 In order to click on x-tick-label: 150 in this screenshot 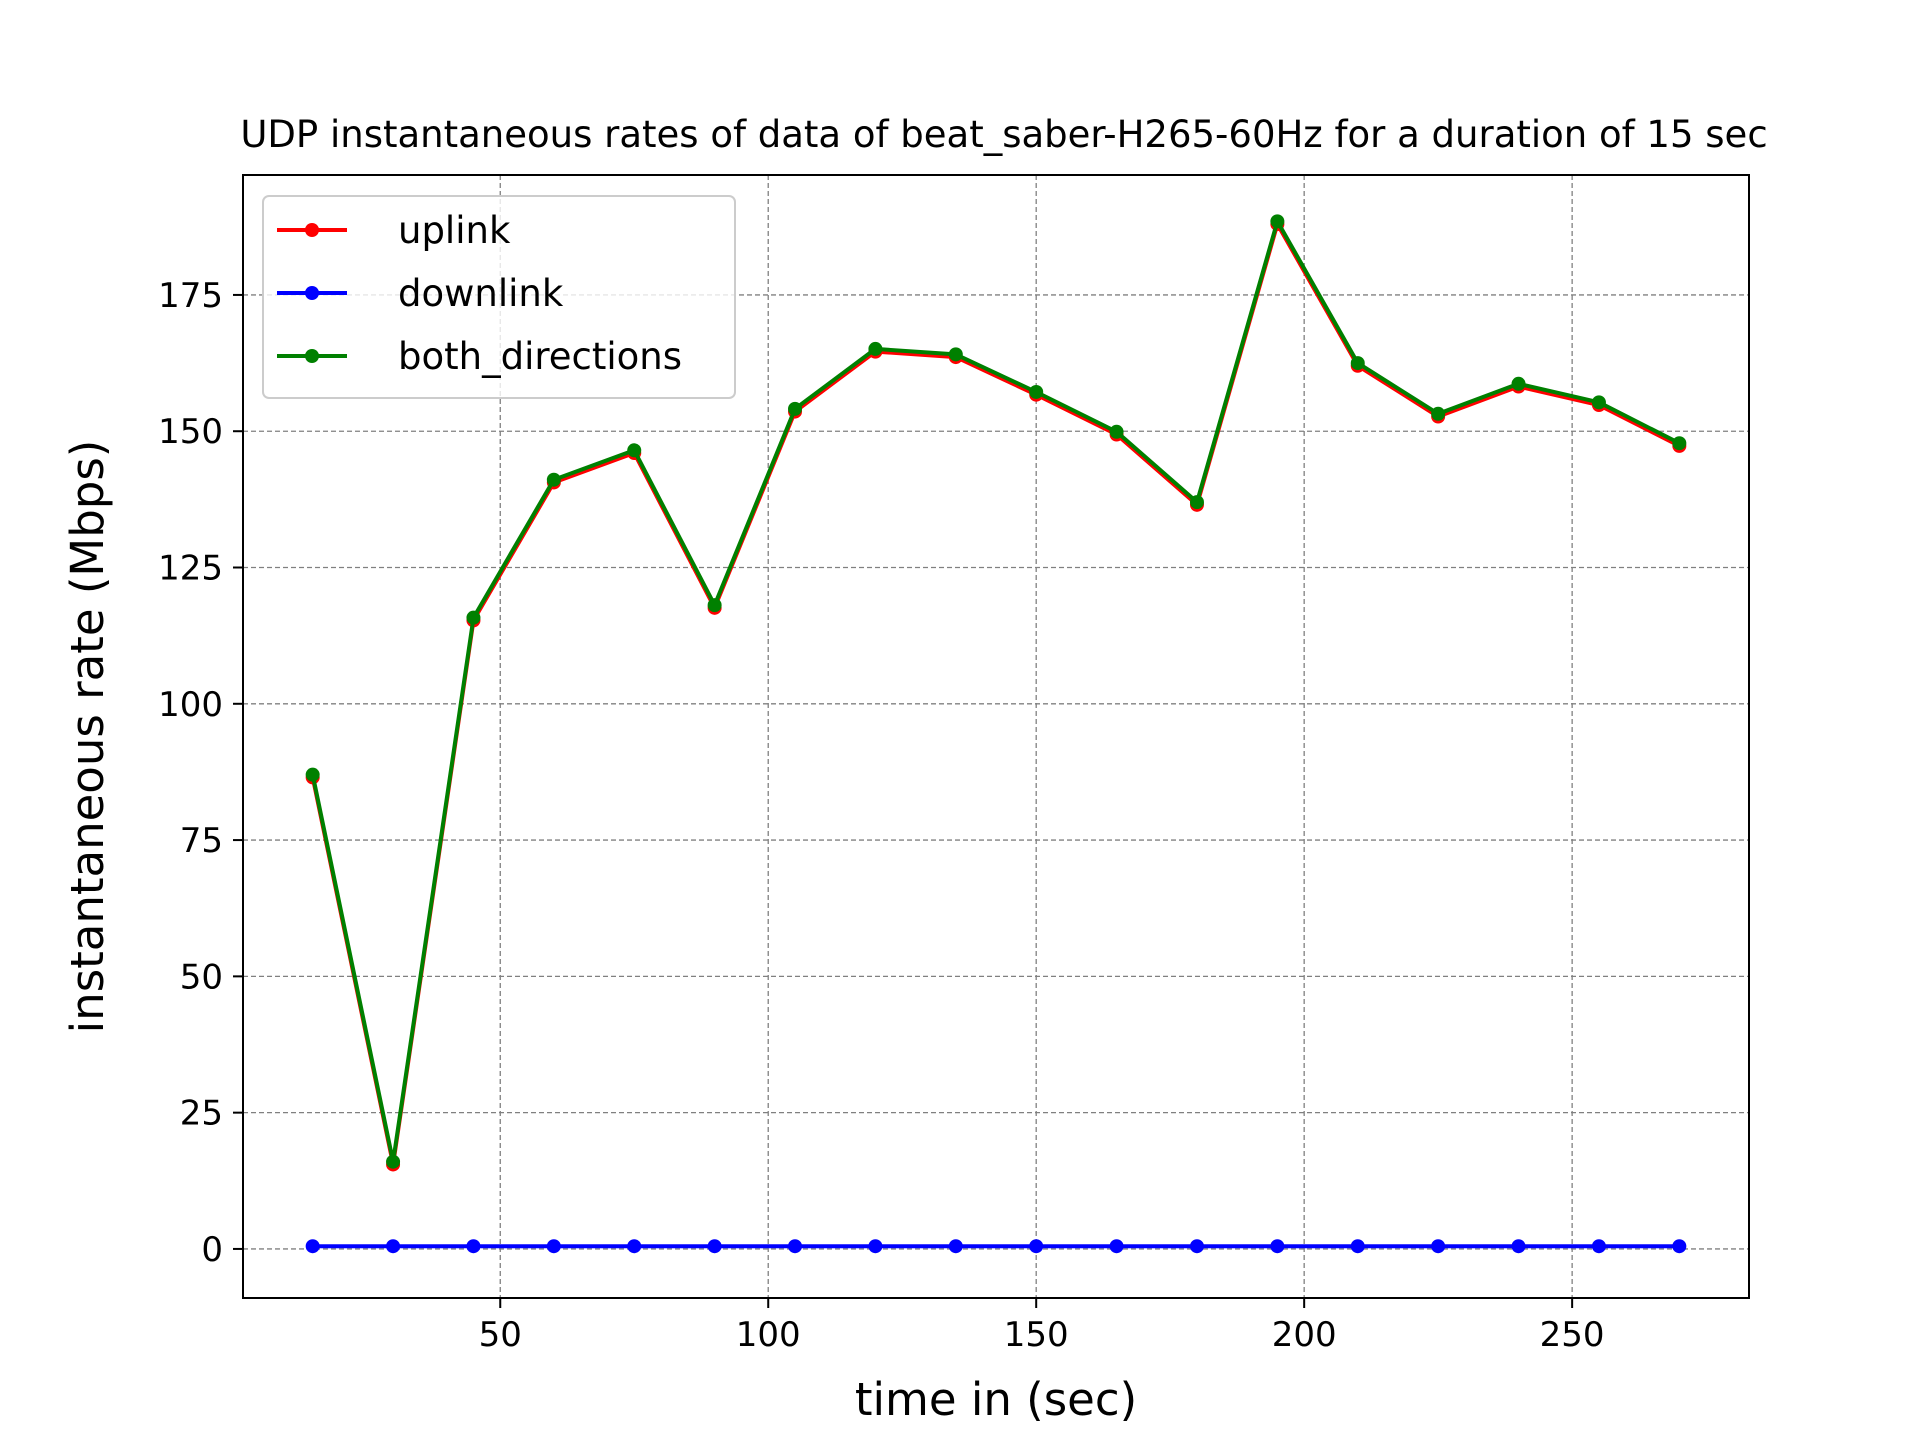, I will do `click(1036, 1335)`.